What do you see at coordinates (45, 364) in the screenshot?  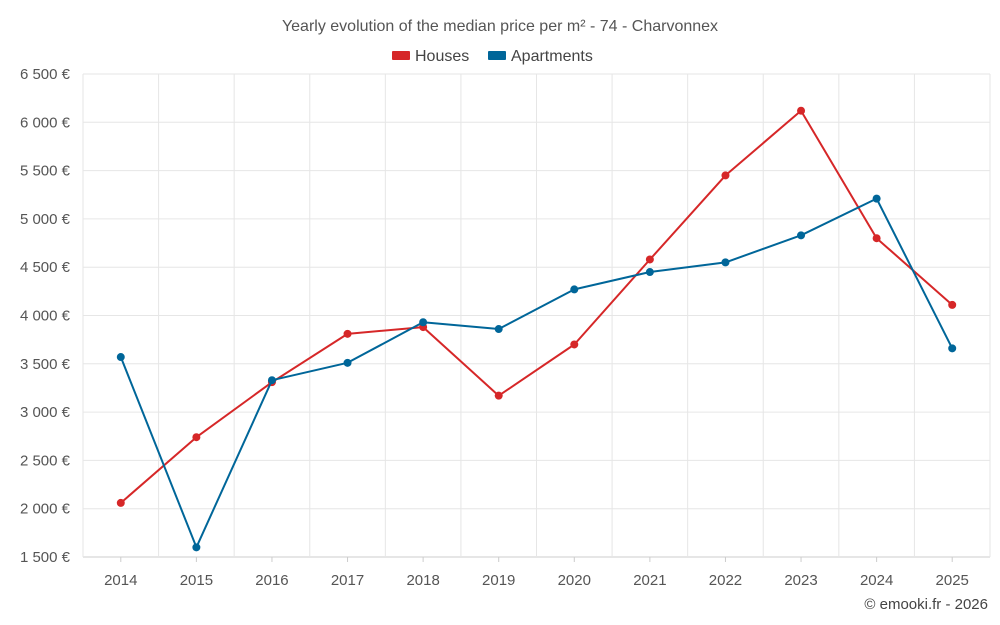 I see `y-tick-label: 3 500 €` at bounding box center [45, 364].